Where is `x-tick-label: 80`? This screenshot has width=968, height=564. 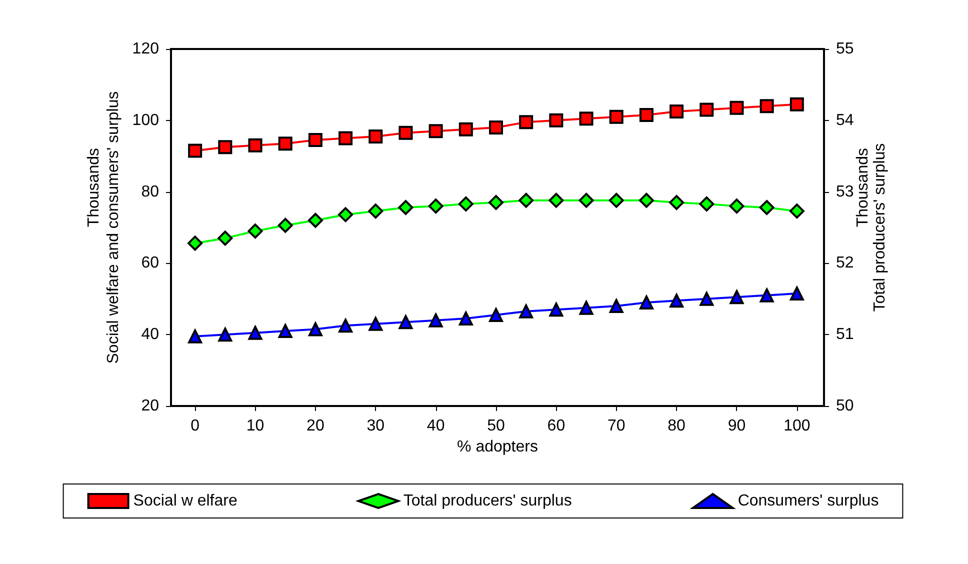
x-tick-label: 80 is located at coordinates (677, 426).